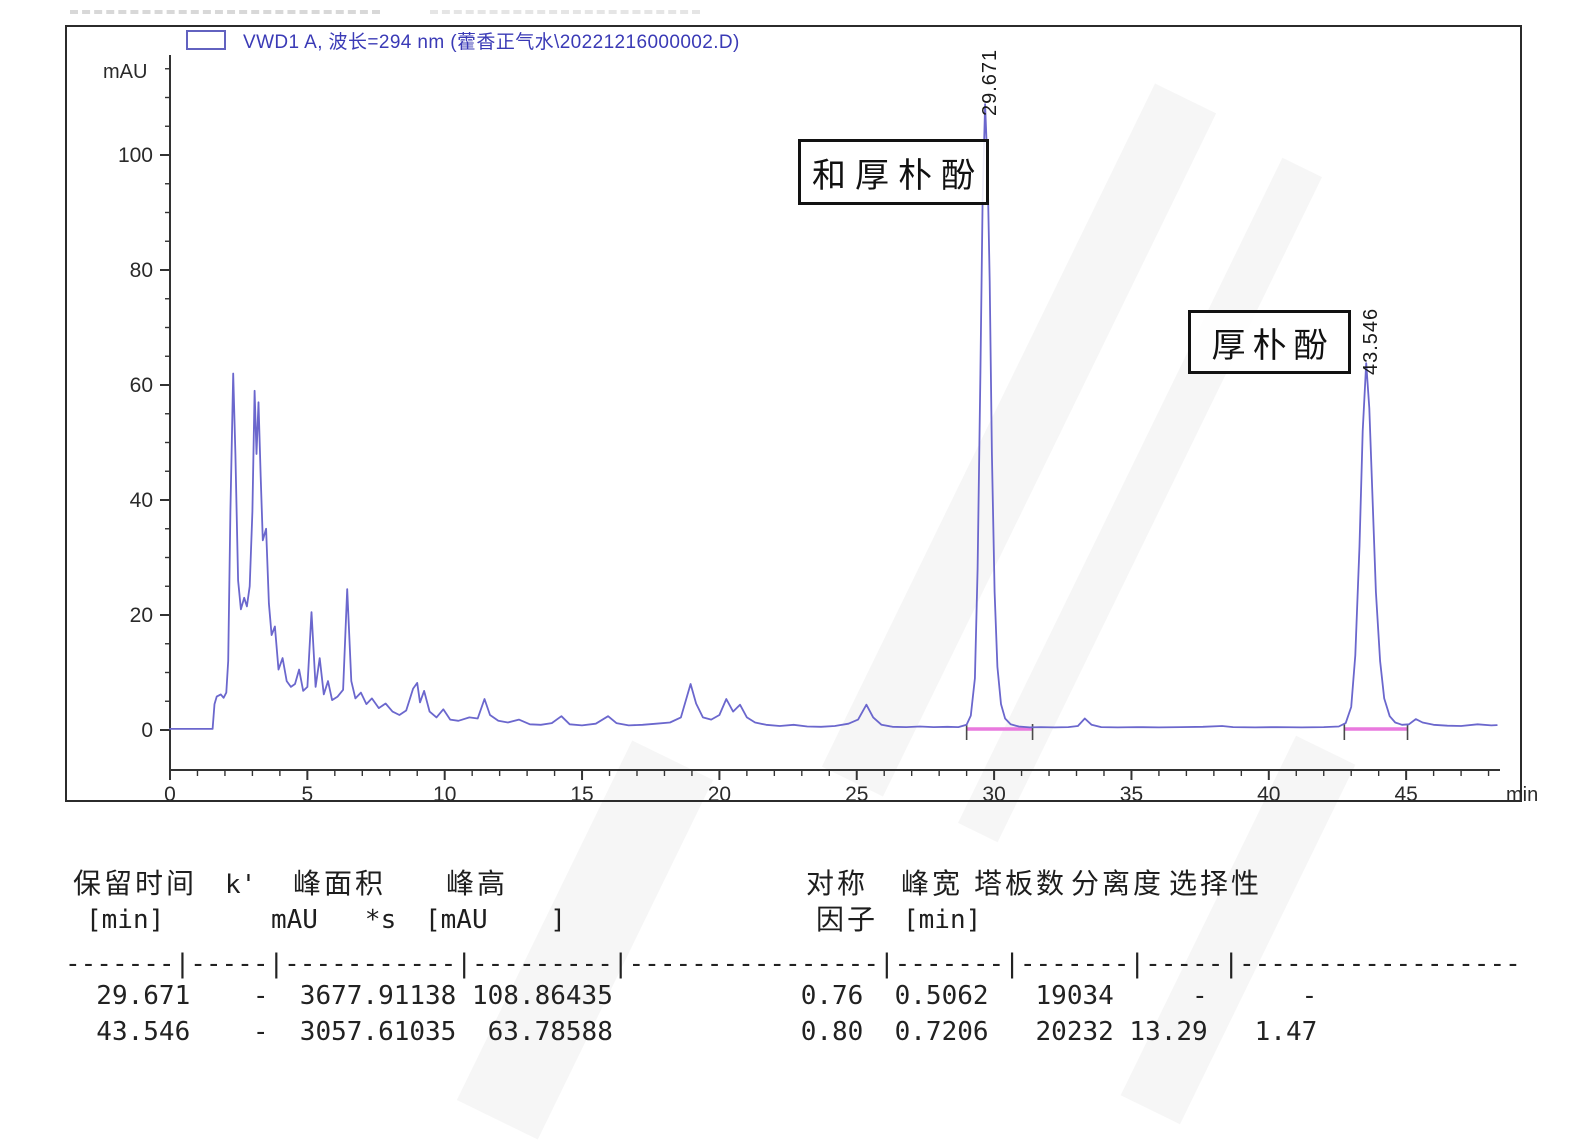 Image resolution: width=1583 pixels, height=1140 pixels. I want to click on table-header: 分离度, so click(1118, 884).